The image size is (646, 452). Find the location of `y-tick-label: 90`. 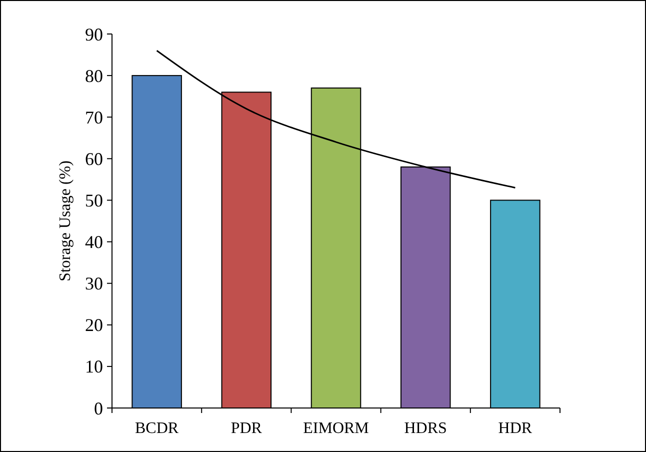

y-tick-label: 90 is located at coordinates (94, 34).